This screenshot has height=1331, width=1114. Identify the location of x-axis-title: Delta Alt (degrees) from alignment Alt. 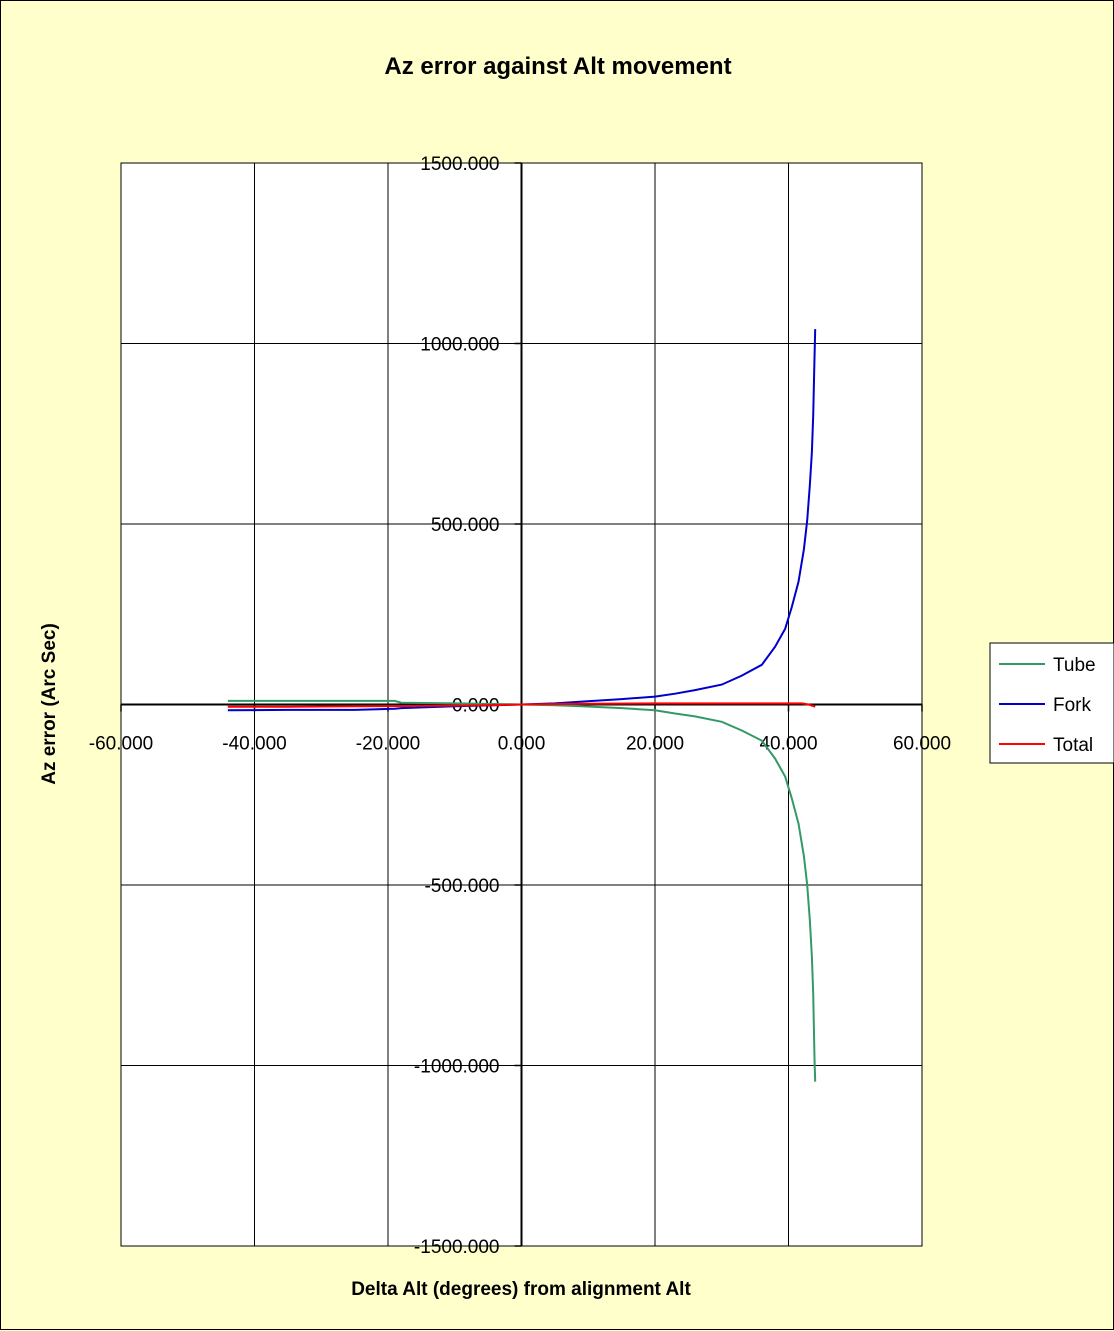
(521, 1289).